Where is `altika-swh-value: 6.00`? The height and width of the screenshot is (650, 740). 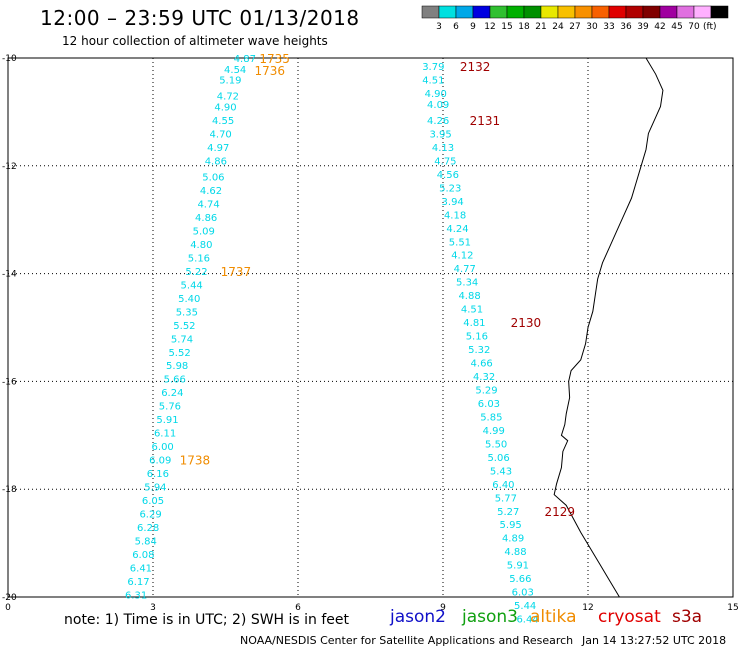 altika-swh-value: 6.00 is located at coordinates (163, 447).